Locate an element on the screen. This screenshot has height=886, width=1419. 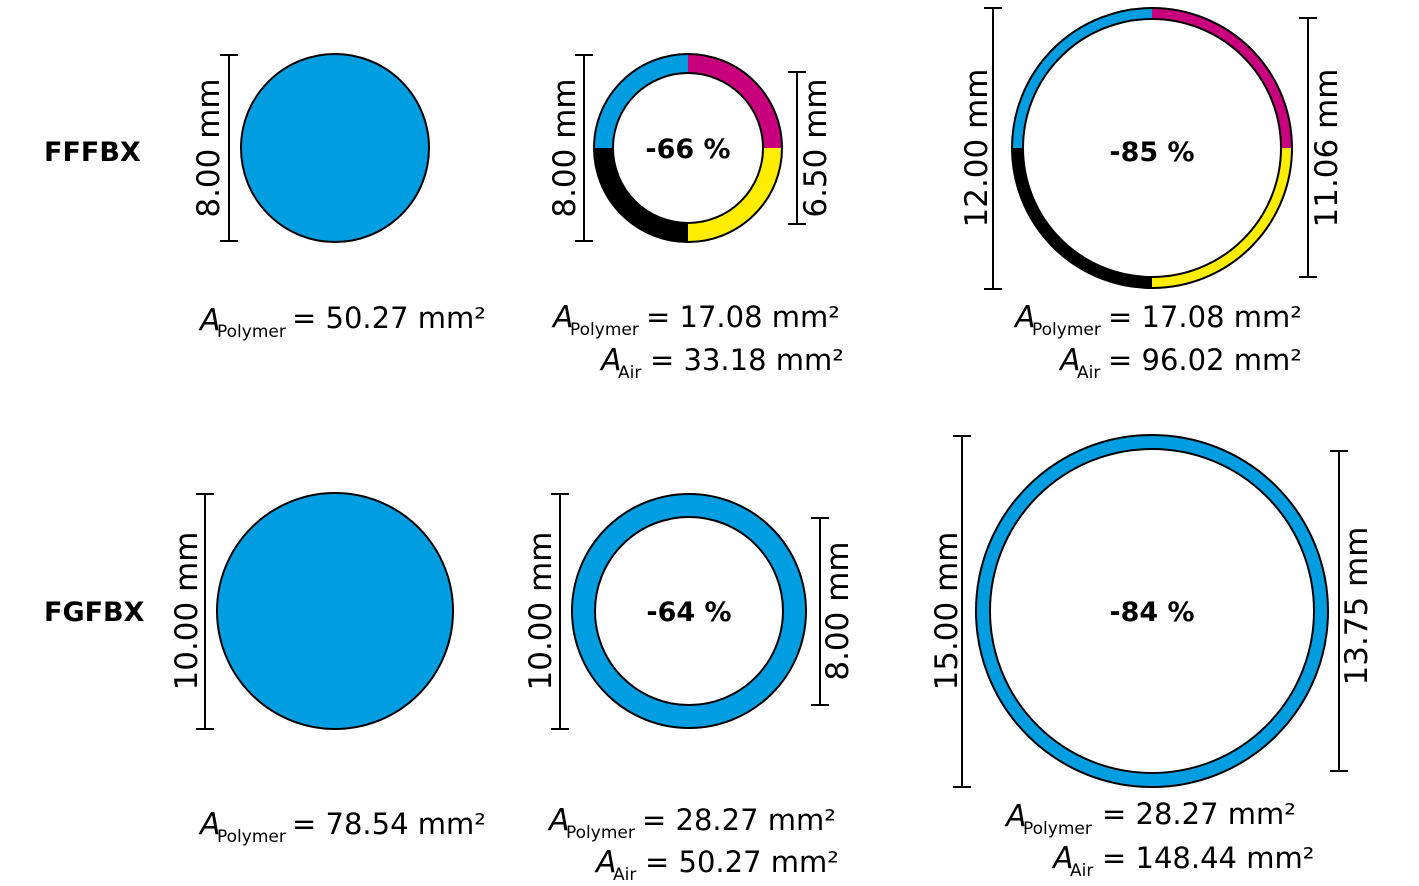
area-air-hollow-large-fgfbx: A Air = 148.44 mm² is located at coordinates (1182, 861).